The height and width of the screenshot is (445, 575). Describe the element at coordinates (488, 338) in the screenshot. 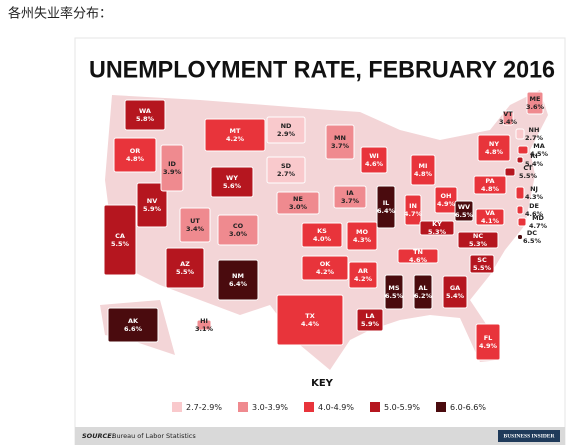

I see `state-abbr: FL` at that location.